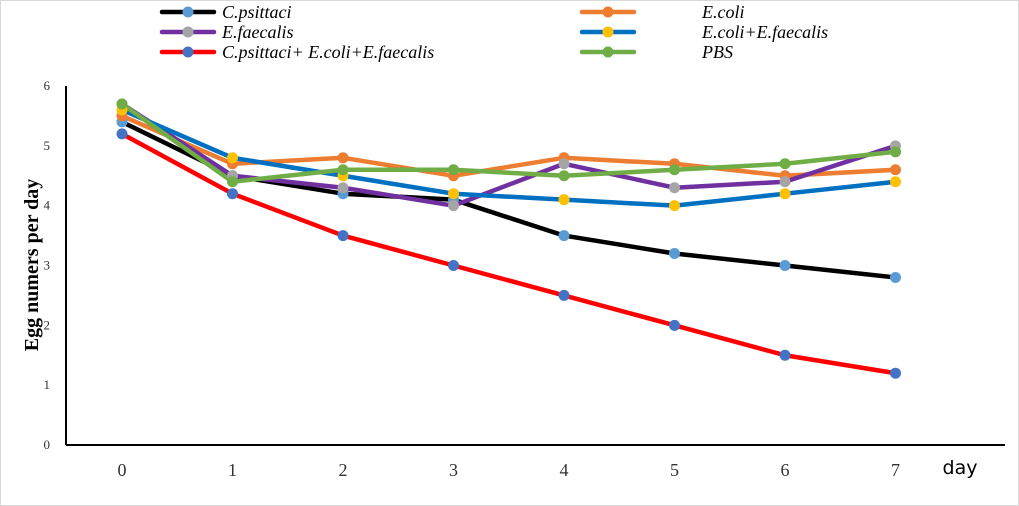 This screenshot has width=1019, height=506. What do you see at coordinates (257, 12) in the screenshot?
I see `legend-label: C.psittaci` at bounding box center [257, 12].